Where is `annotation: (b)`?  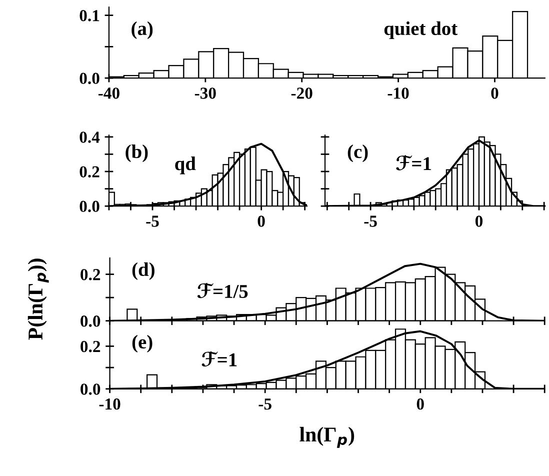
annotation: (b) is located at coordinates (137, 153).